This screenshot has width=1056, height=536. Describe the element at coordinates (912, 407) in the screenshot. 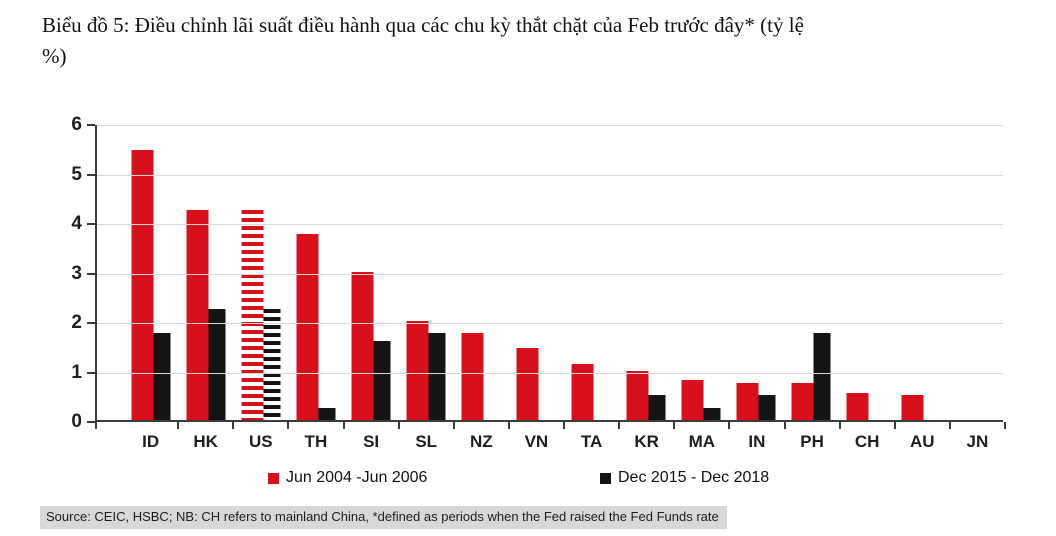

I see `bar-series1-au` at that location.